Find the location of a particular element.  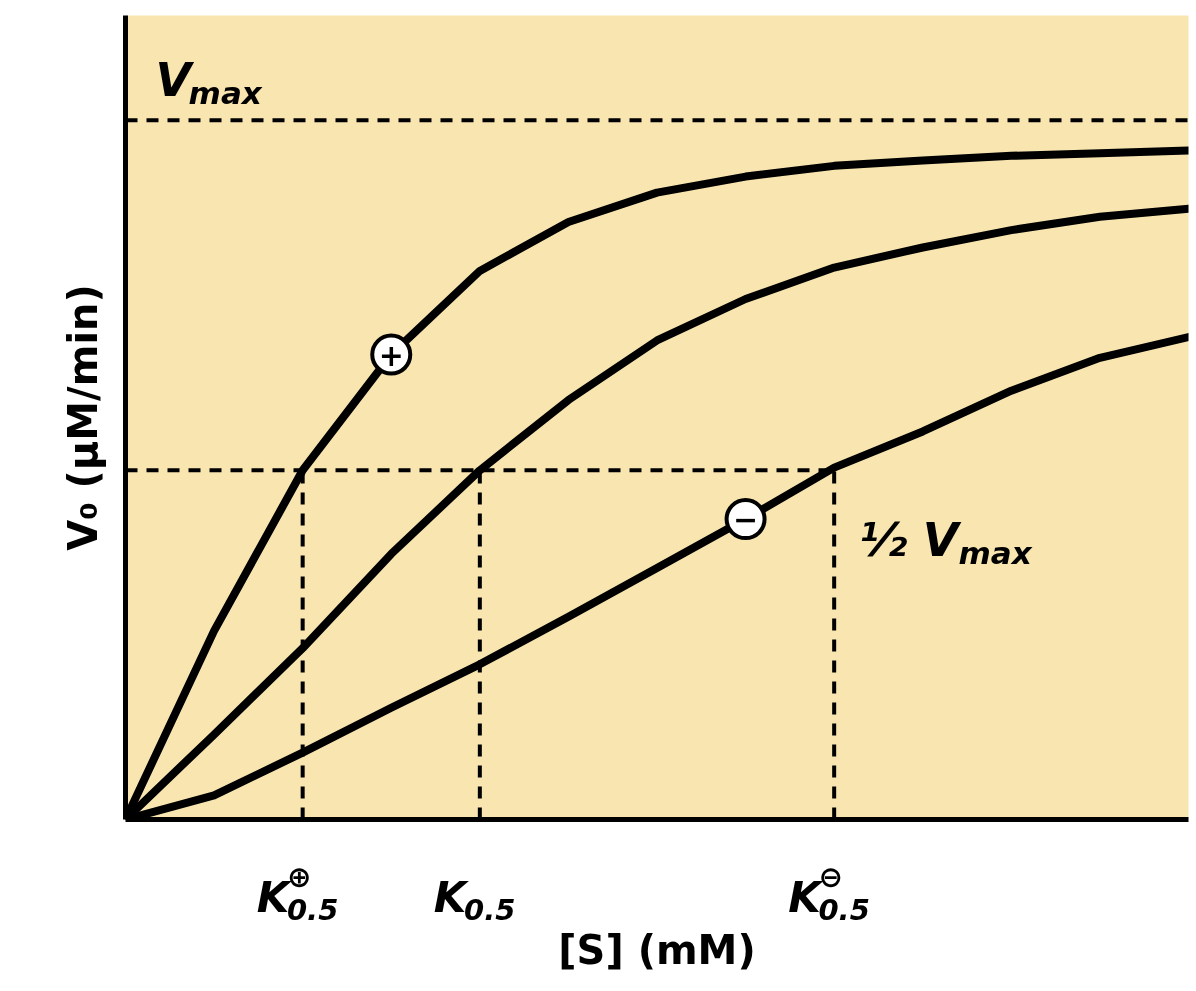

x-axis-title: [S] (mM) is located at coordinates (657, 949).